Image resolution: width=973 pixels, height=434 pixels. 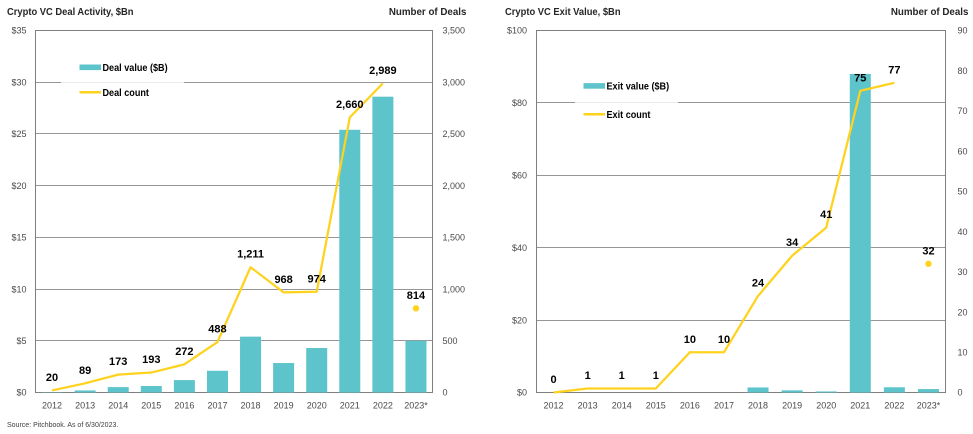 What do you see at coordinates (151, 406) in the screenshot?
I see `deal-x-axis-label: 2015` at bounding box center [151, 406].